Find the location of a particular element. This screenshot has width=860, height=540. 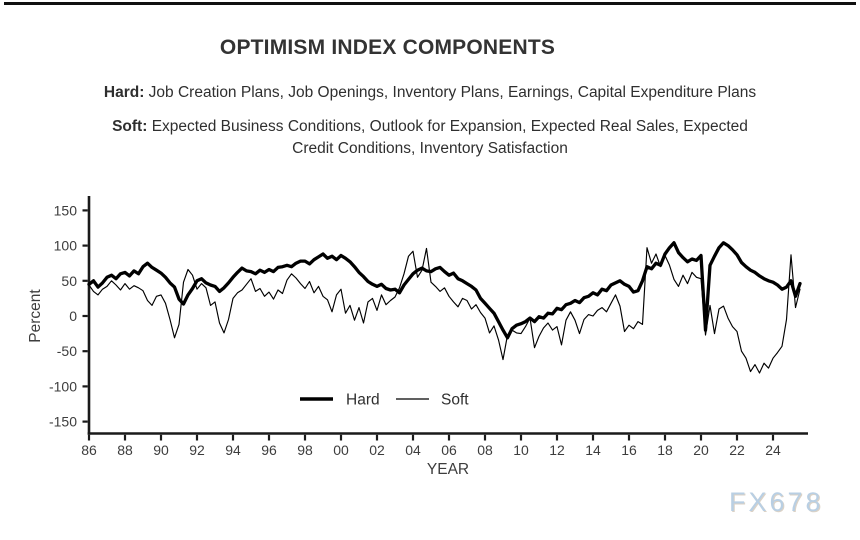

legend-soft-label: Soft is located at coordinates (455, 400).